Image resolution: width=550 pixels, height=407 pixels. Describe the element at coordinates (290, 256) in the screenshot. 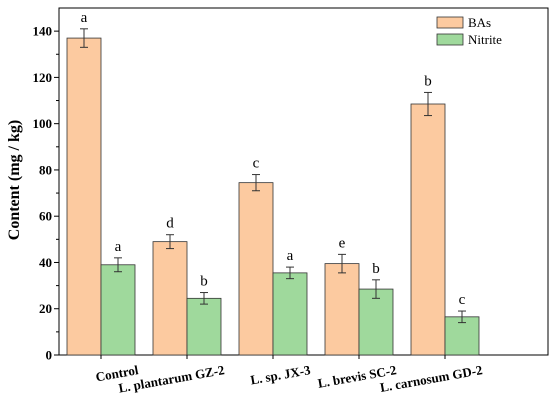

I see `significance-letter-nitrite-2: a` at that location.